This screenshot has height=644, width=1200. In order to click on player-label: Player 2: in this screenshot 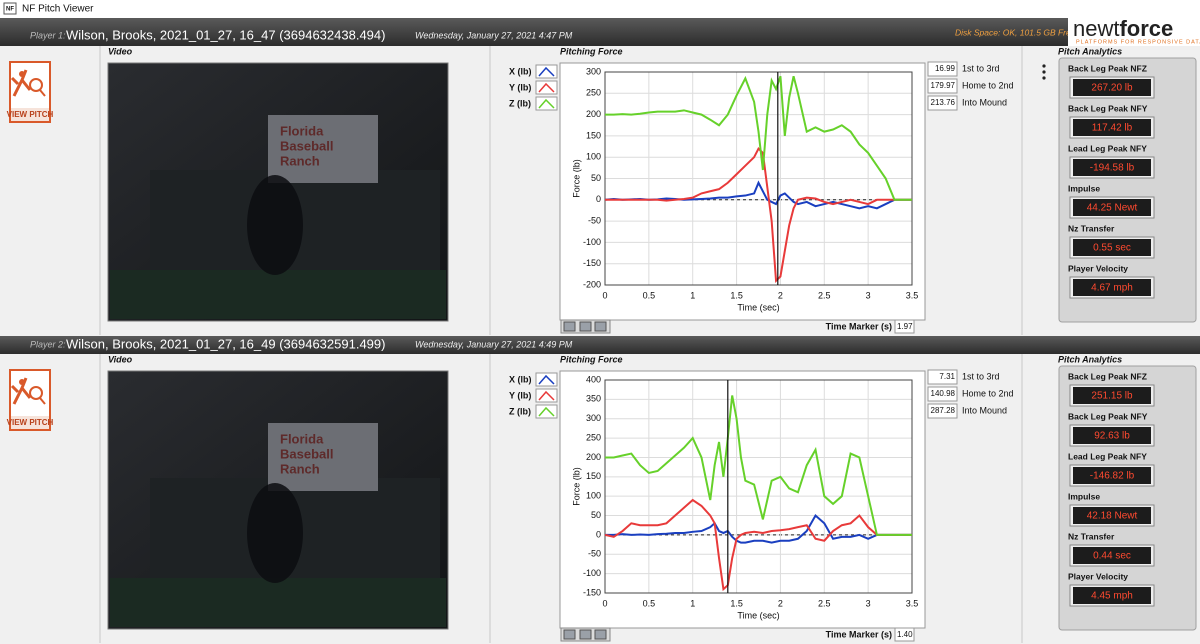, I will do `click(48, 344)`.